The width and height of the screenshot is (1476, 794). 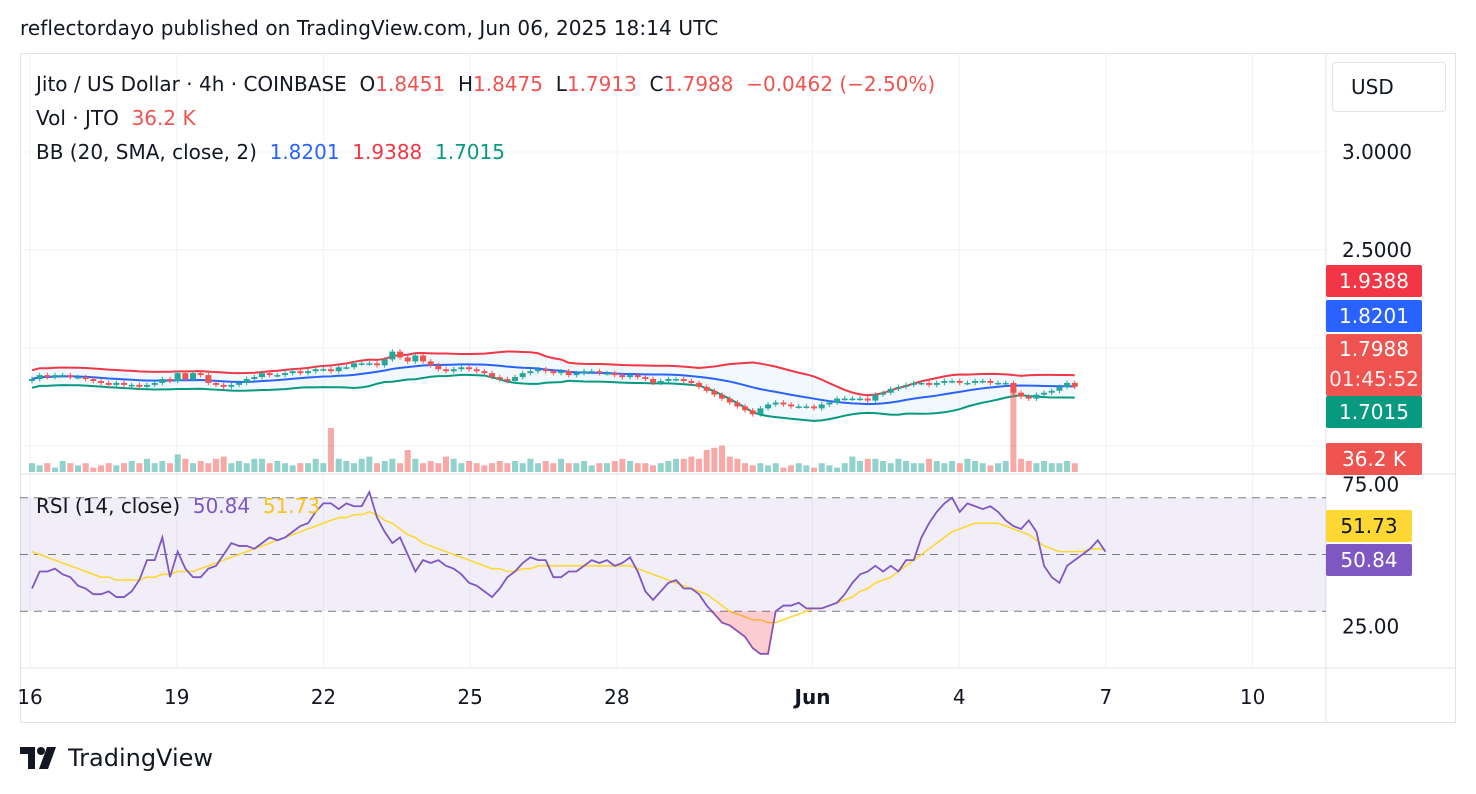 I want to click on badge-bb-upper: 1.9388, so click(x=1374, y=281).